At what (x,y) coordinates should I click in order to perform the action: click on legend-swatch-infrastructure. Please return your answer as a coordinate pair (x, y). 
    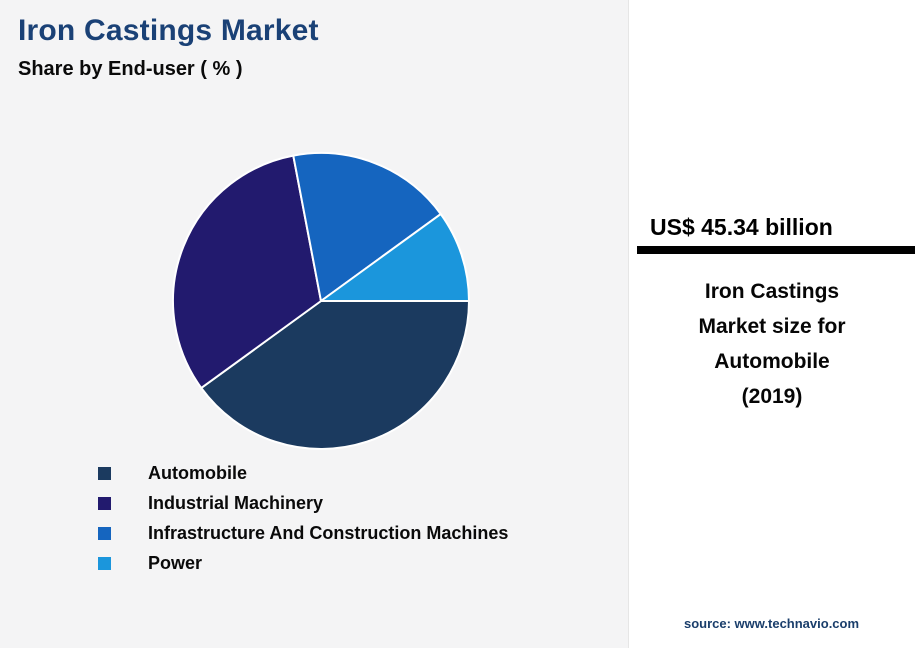
    Looking at the image, I should click on (104, 533).